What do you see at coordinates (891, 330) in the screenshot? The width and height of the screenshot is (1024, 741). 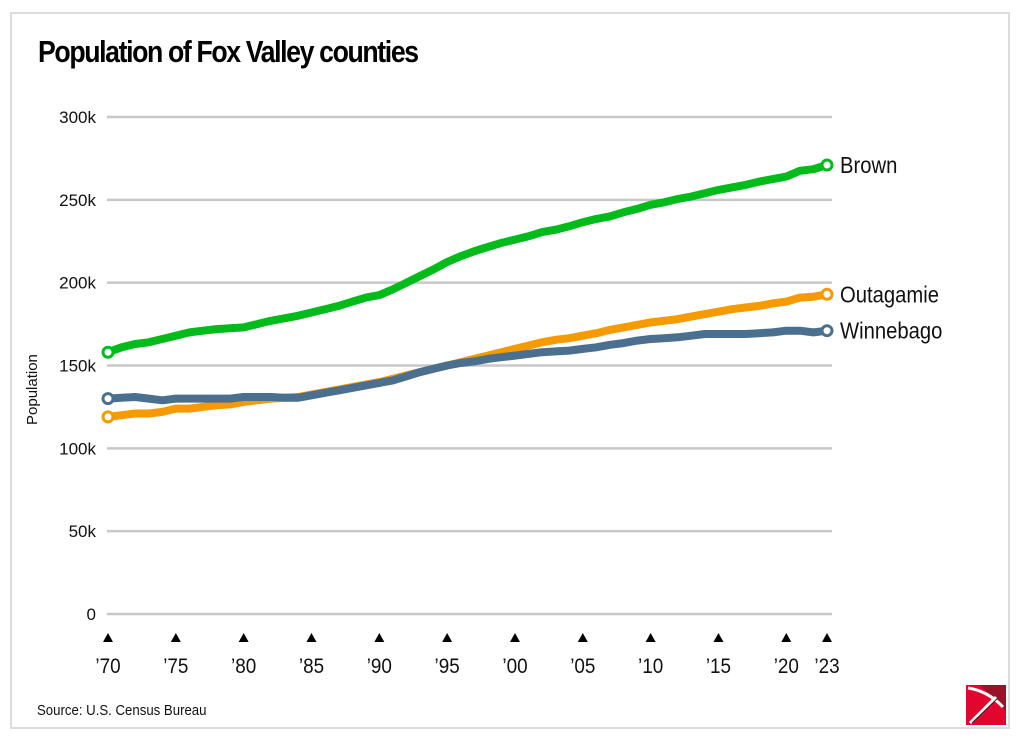 I see `series-label-winnebago: Winnebago` at bounding box center [891, 330].